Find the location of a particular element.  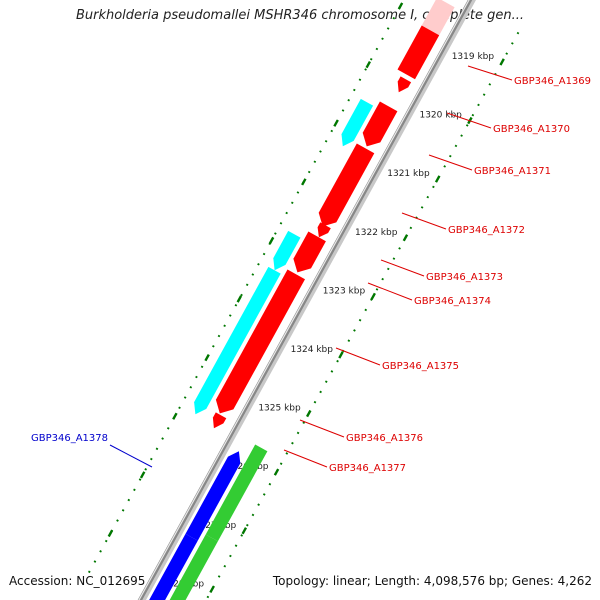

leader-line-gbp346-a1373 is located at coordinates (402, 268).